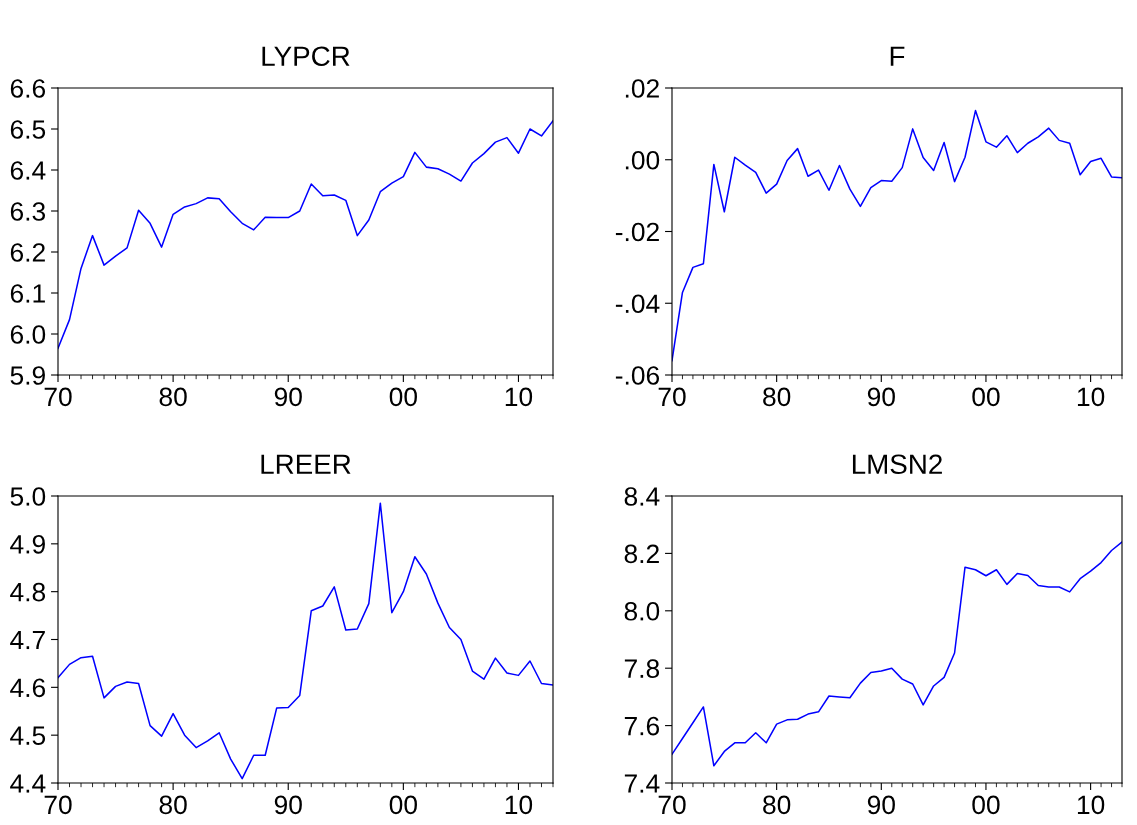 The image size is (1137, 825). I want to click on chart-title: LYPCR, so click(306, 56).